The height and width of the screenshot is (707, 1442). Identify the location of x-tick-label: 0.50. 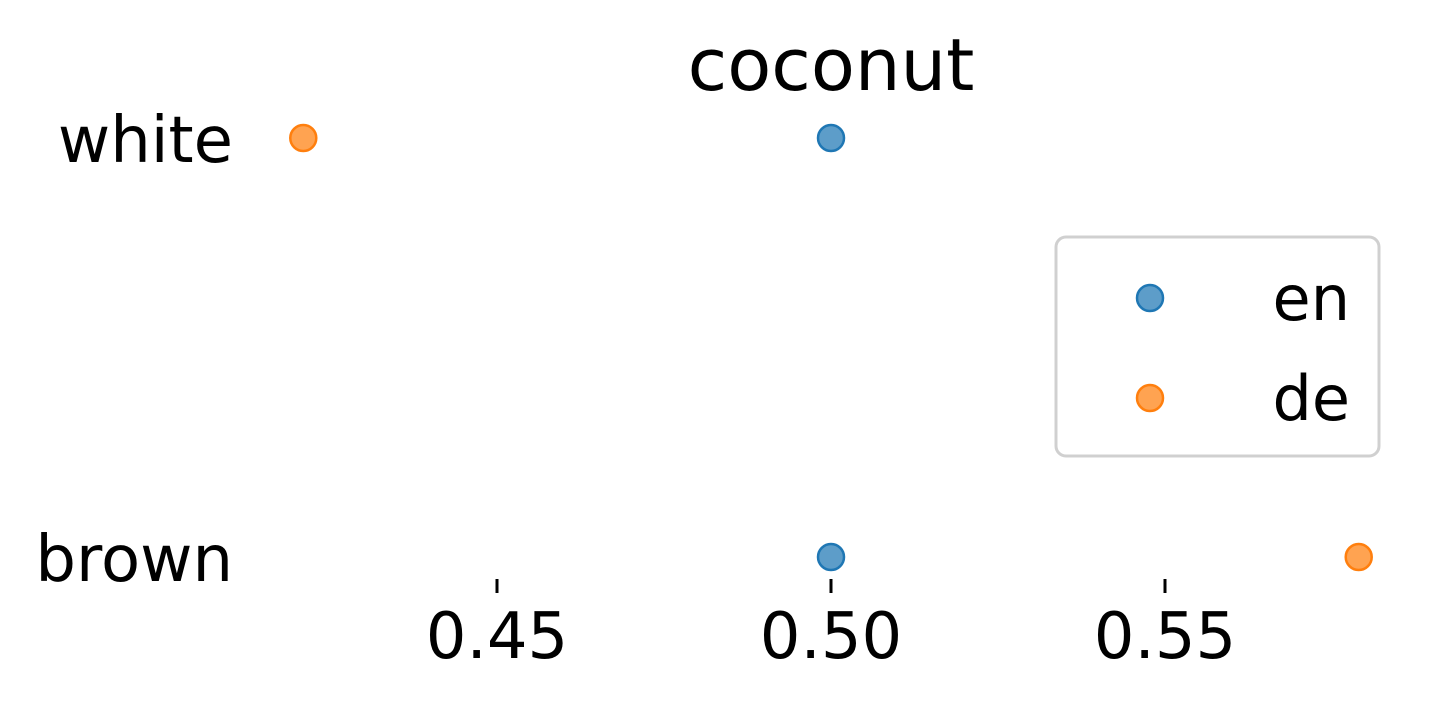
(831, 637).